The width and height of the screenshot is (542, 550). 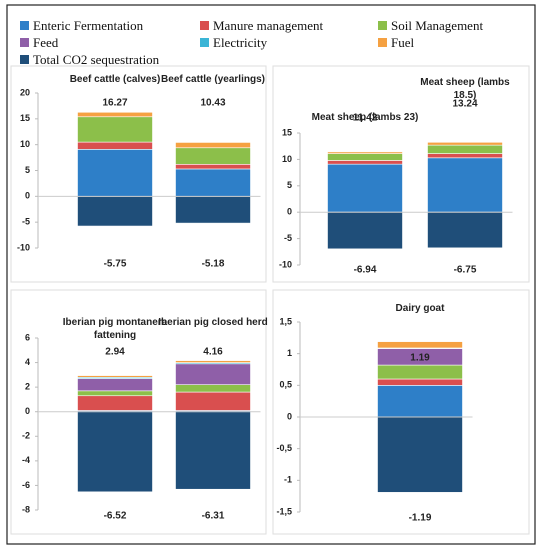 I want to click on sequestration-label: -5.18, so click(x=213, y=264).